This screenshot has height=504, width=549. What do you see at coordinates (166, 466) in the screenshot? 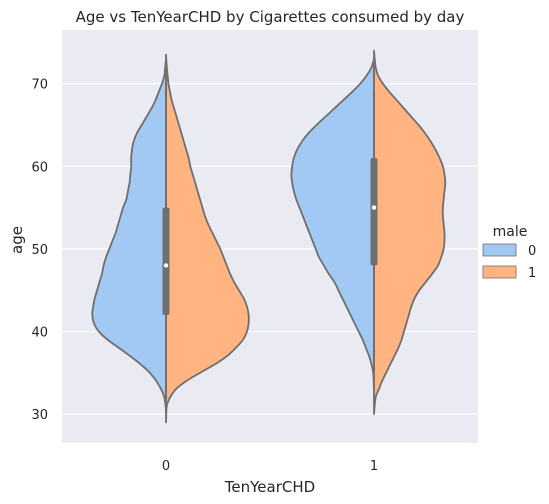
I see `x-tick-label: 0` at bounding box center [166, 466].